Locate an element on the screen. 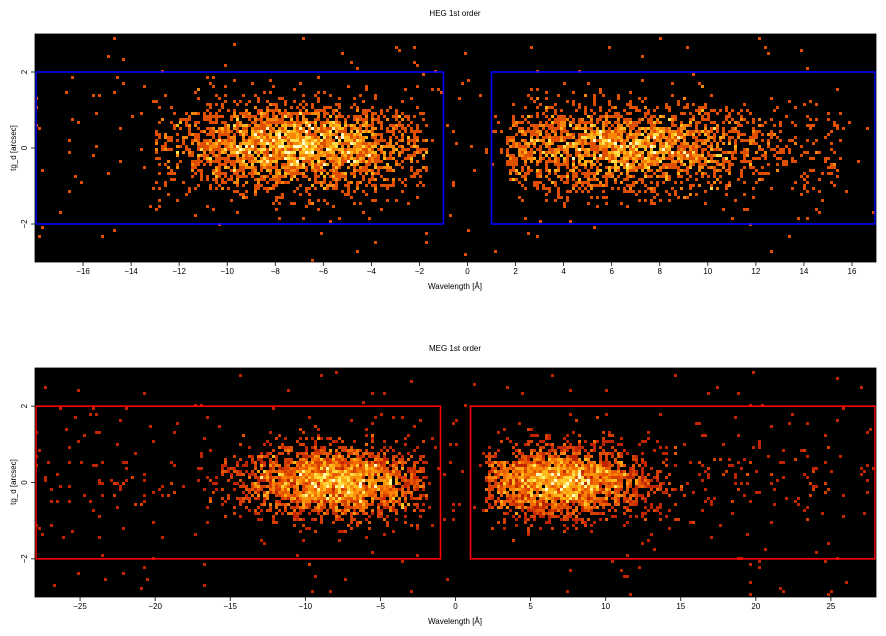 This screenshot has width=886, height=636. x-tick-label: −4 is located at coordinates (372, 271).